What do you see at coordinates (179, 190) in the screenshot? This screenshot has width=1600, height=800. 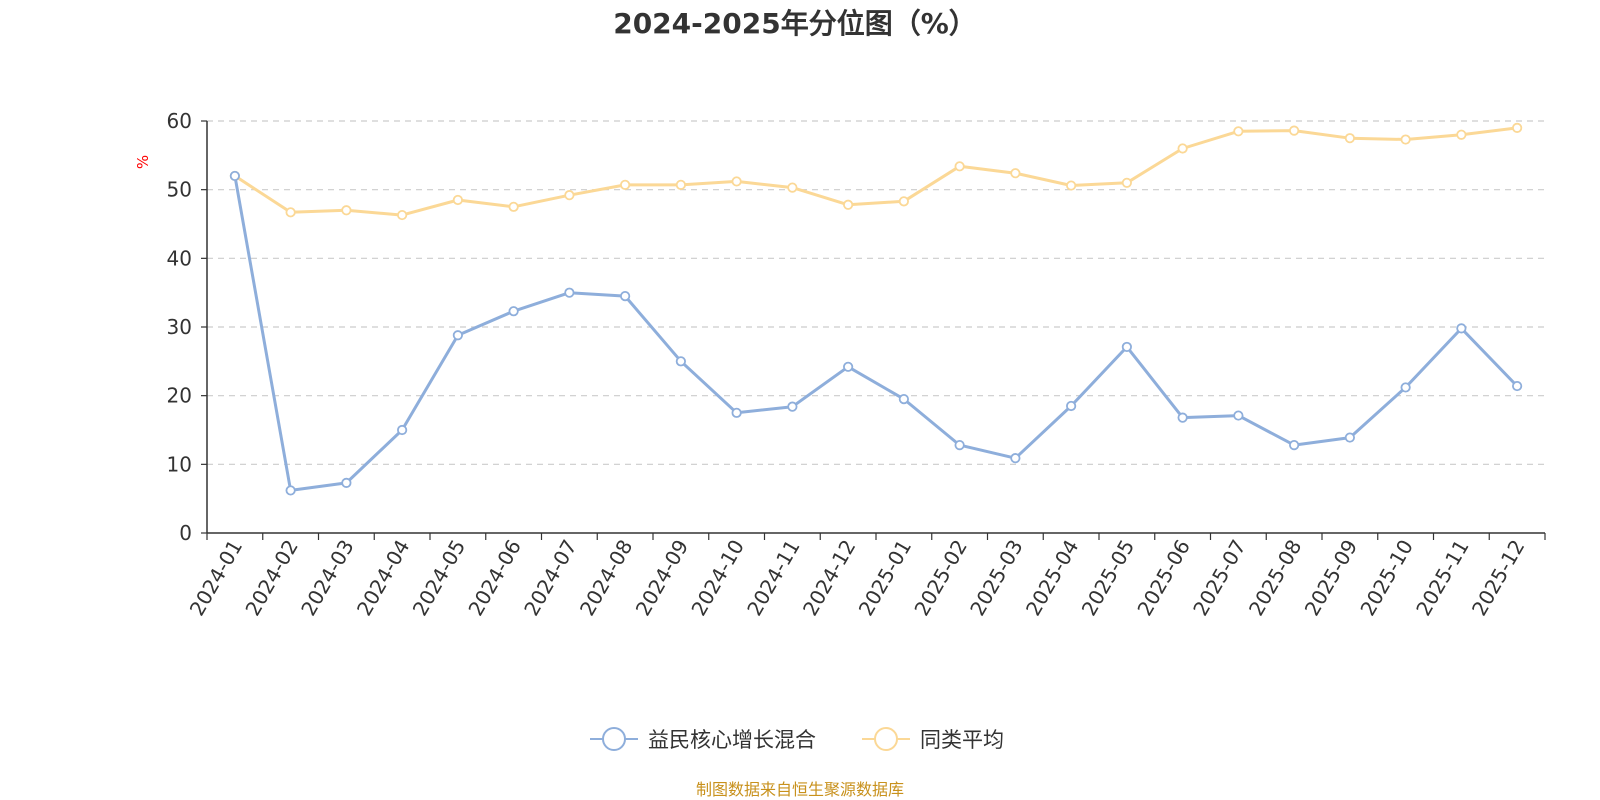 I see `y-tick-label: 50` at bounding box center [179, 190].